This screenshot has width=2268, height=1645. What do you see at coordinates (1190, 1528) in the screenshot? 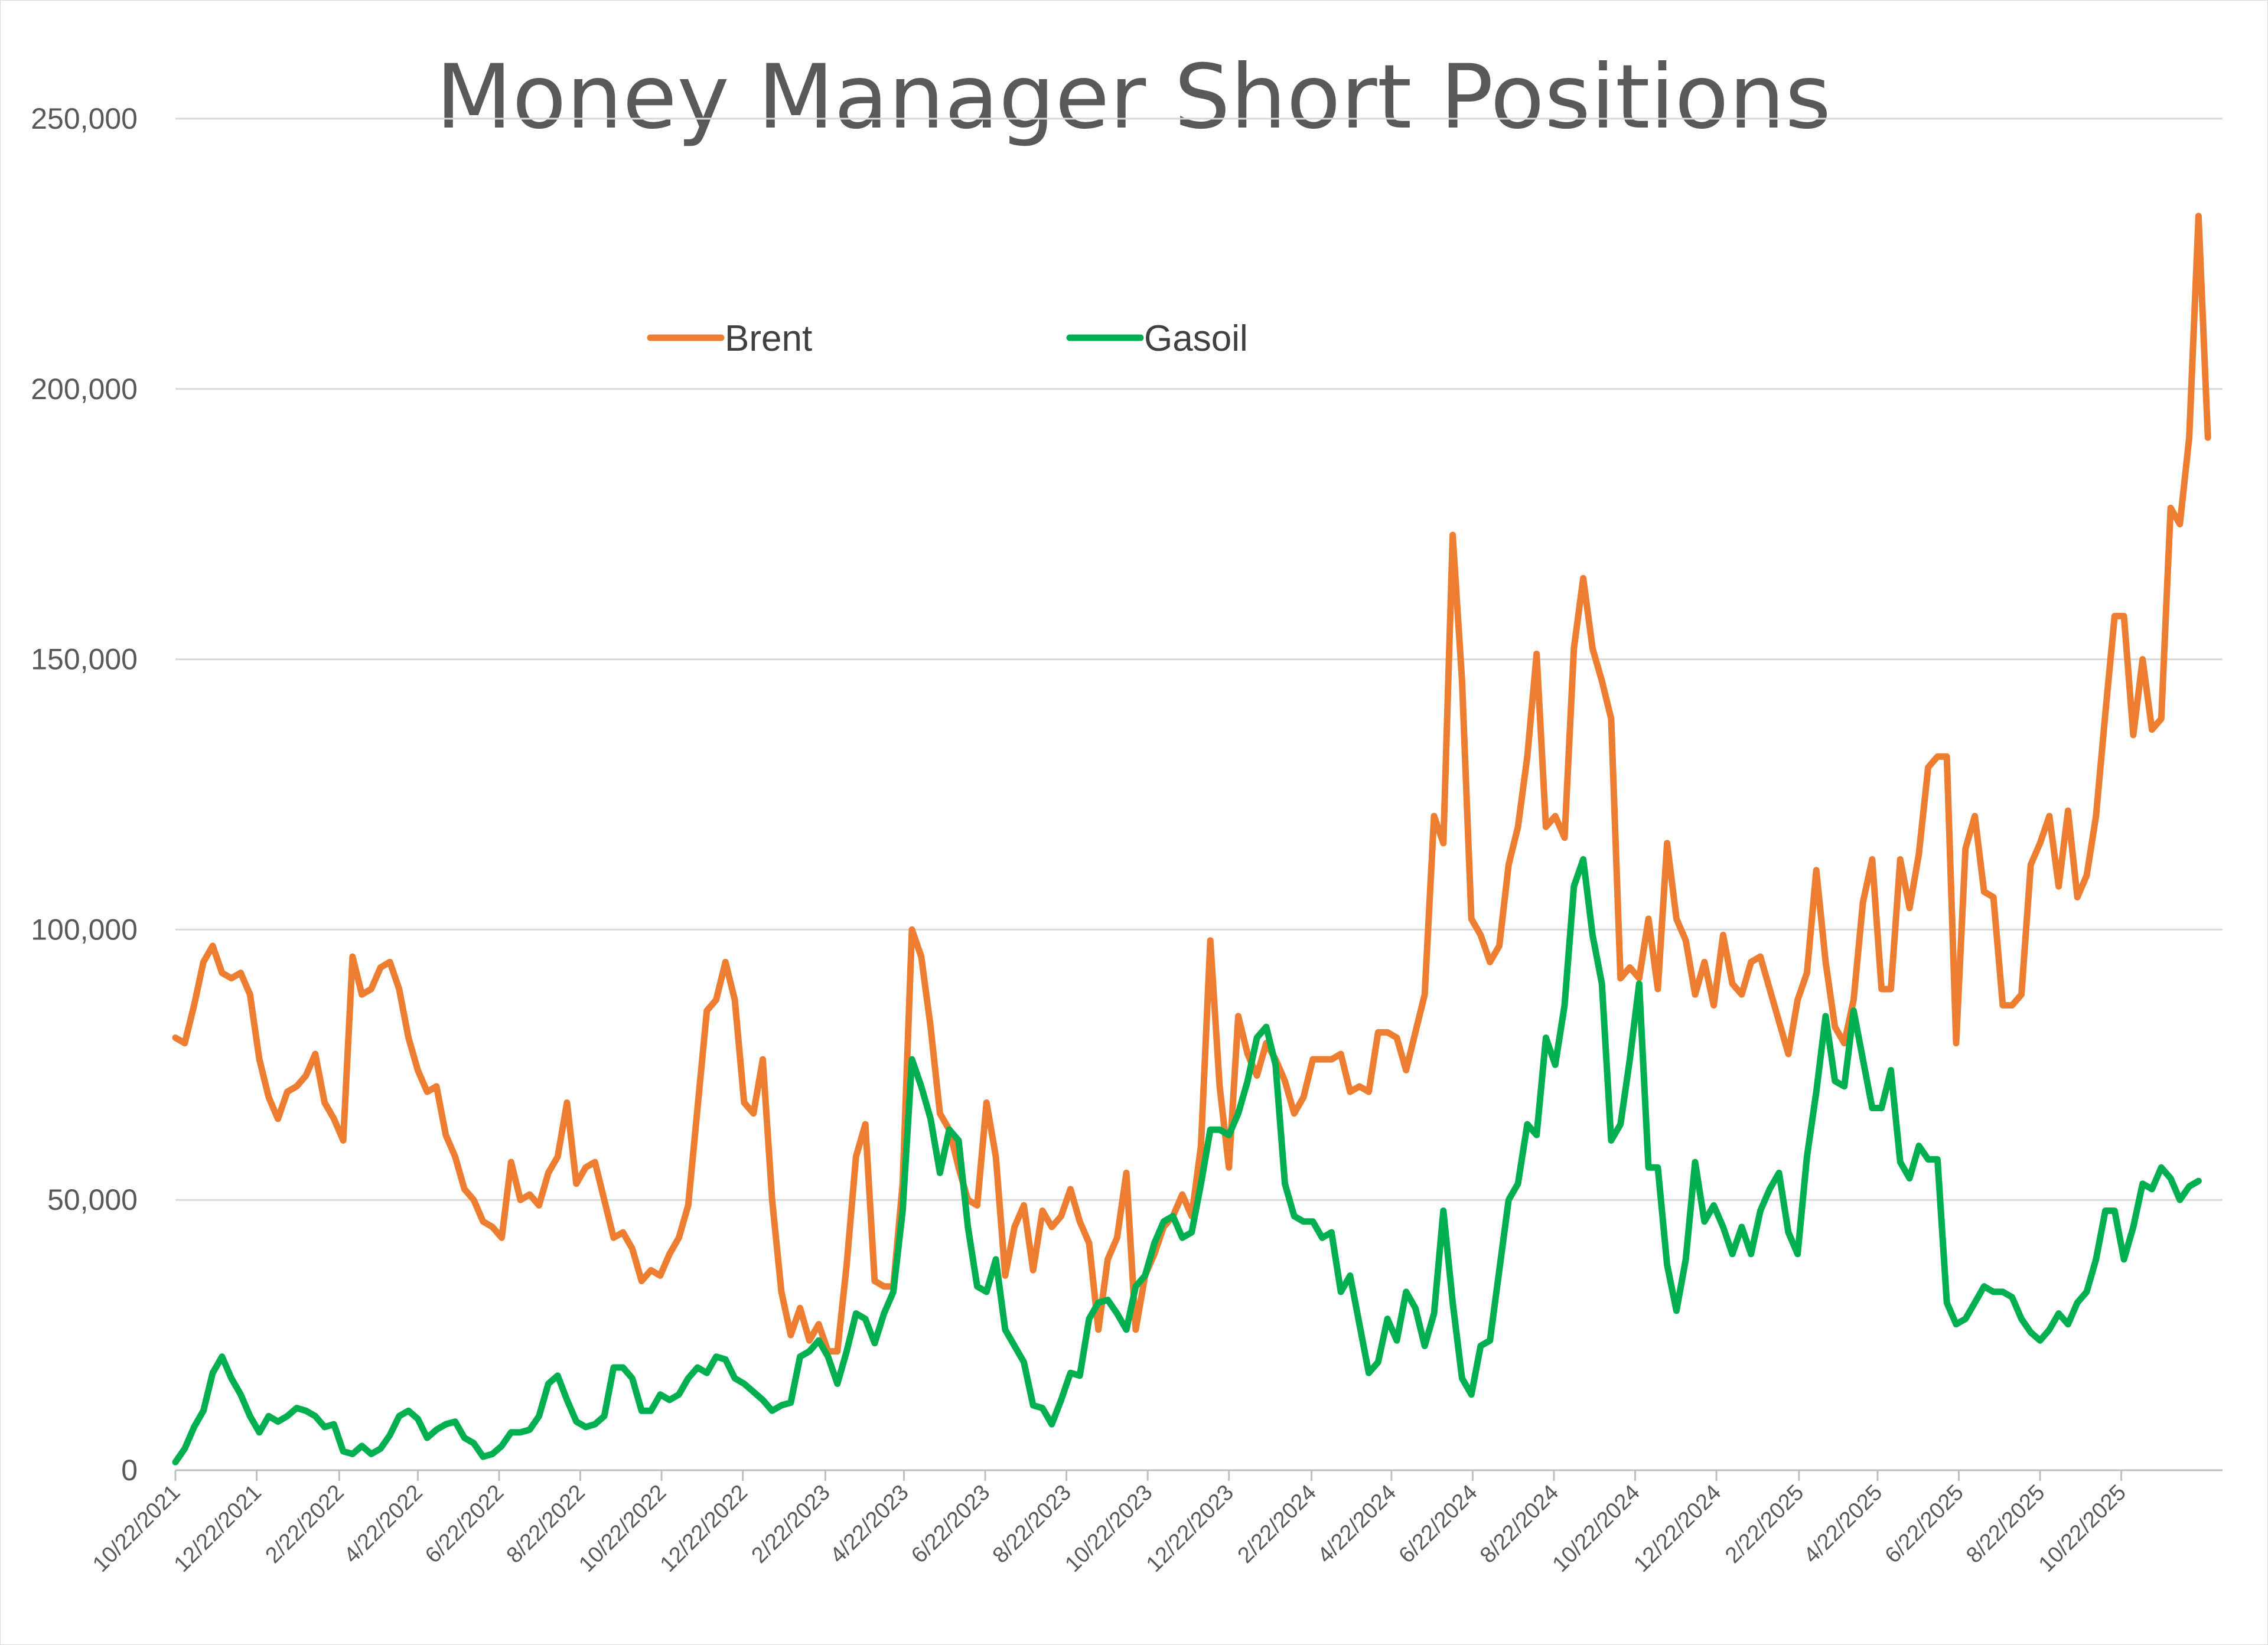
I see `x-tick-label: 12/22/2023` at bounding box center [1190, 1528].